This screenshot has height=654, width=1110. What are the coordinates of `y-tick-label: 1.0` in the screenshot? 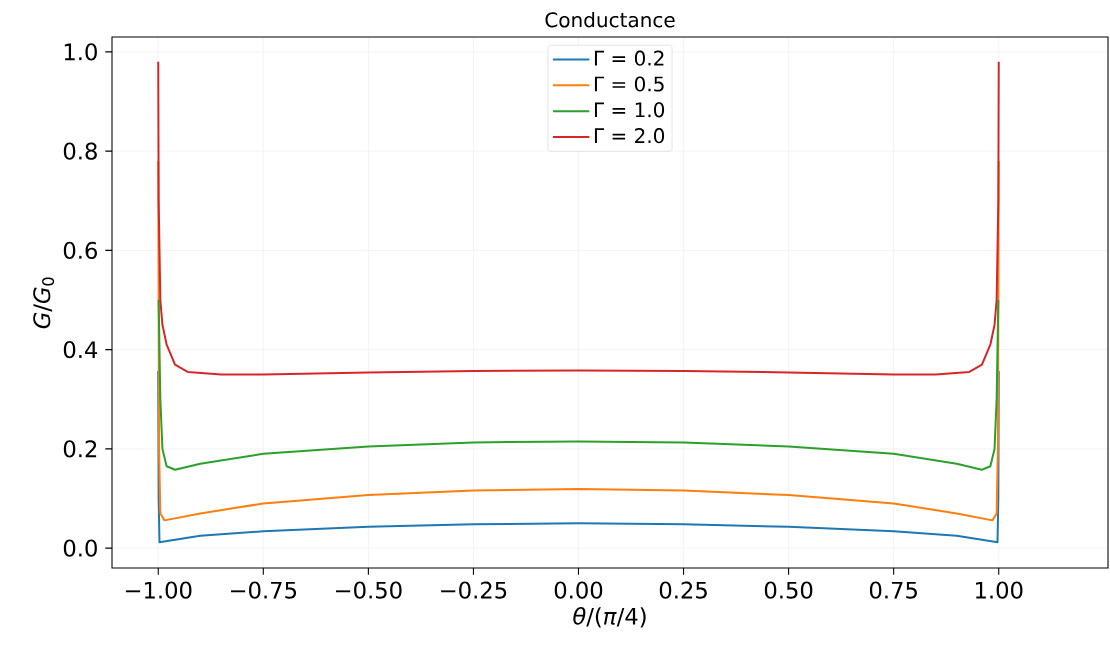 It's located at (80, 52).